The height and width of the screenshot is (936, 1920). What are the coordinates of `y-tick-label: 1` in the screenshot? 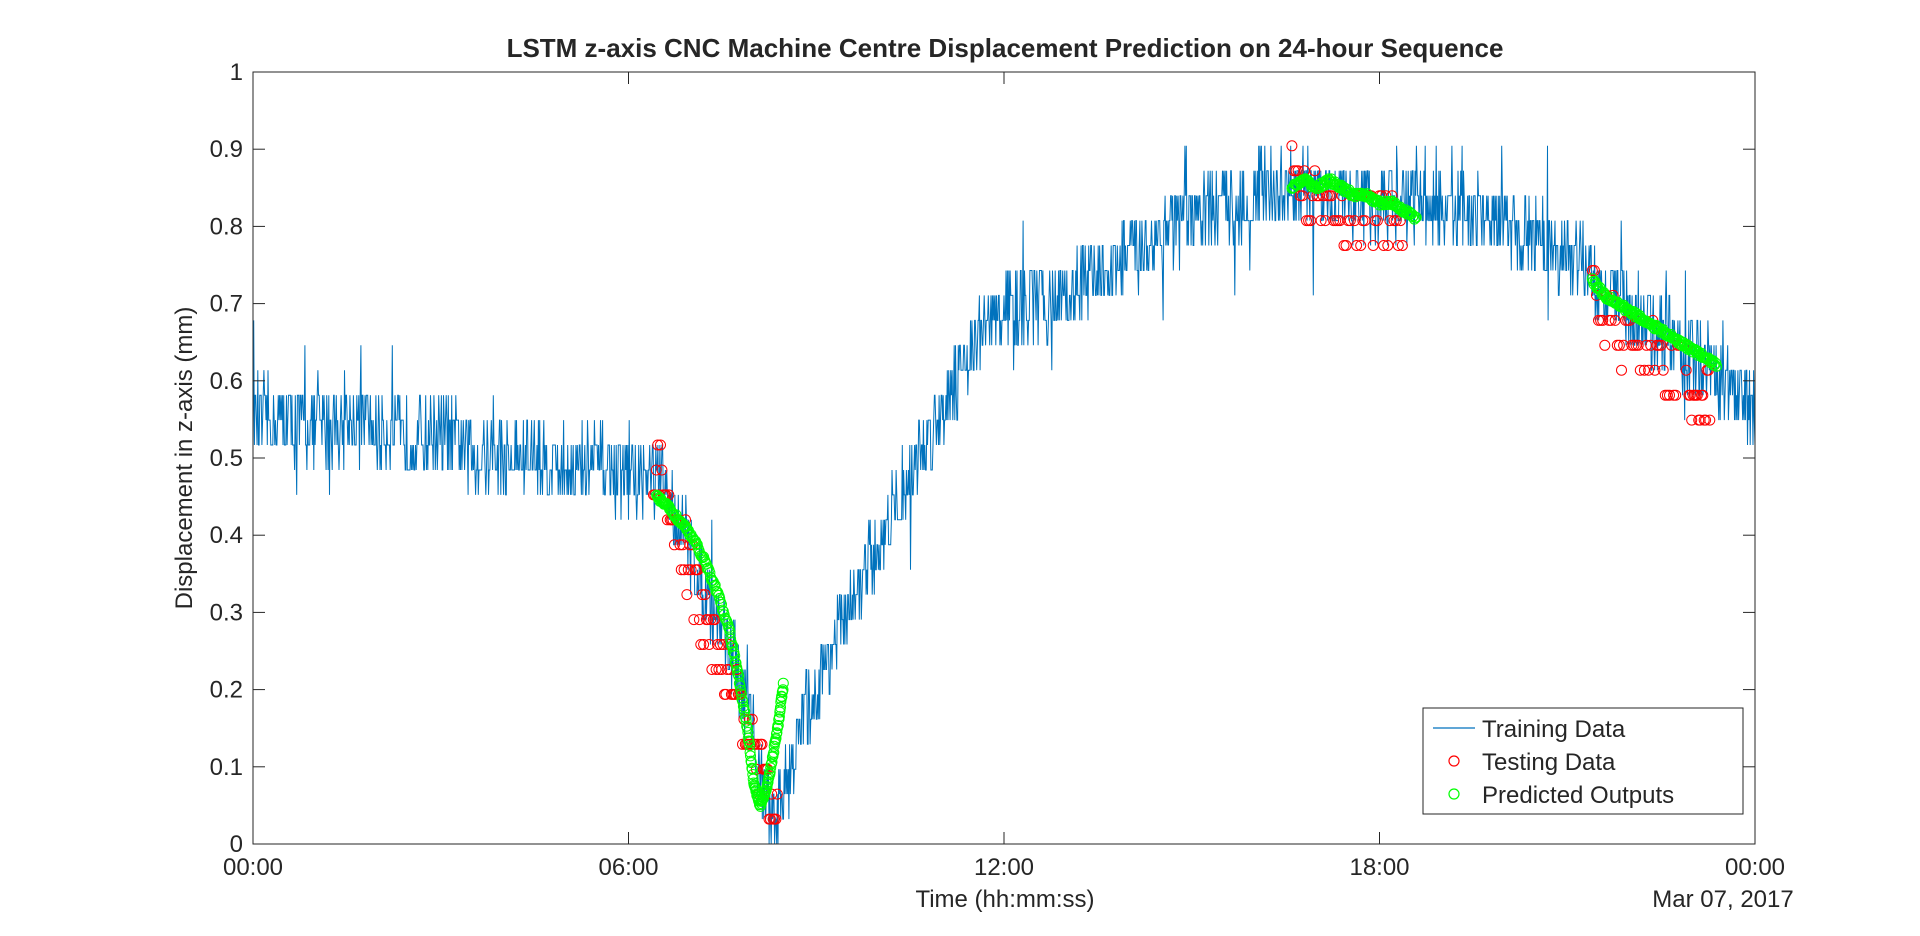 It's located at (236, 72).